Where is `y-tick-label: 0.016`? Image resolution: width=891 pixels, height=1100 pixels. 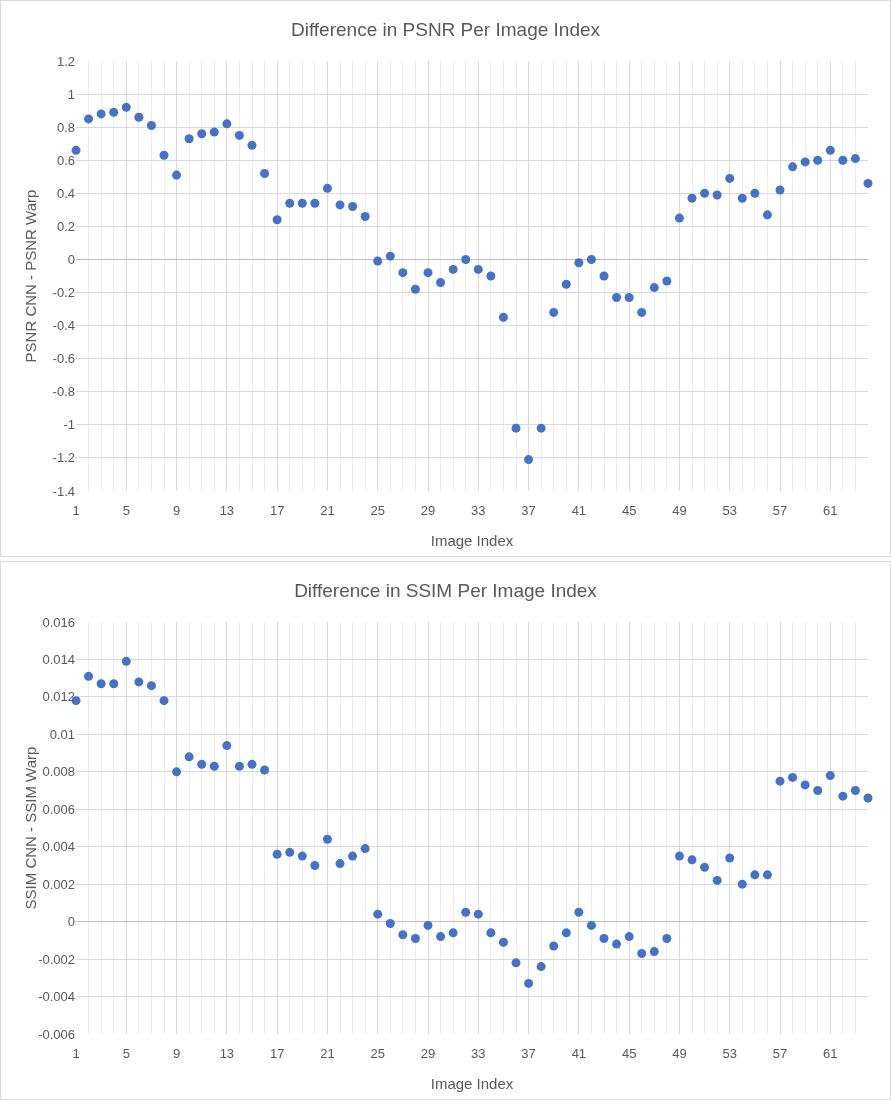 y-tick-label: 0.016 is located at coordinates (58, 622).